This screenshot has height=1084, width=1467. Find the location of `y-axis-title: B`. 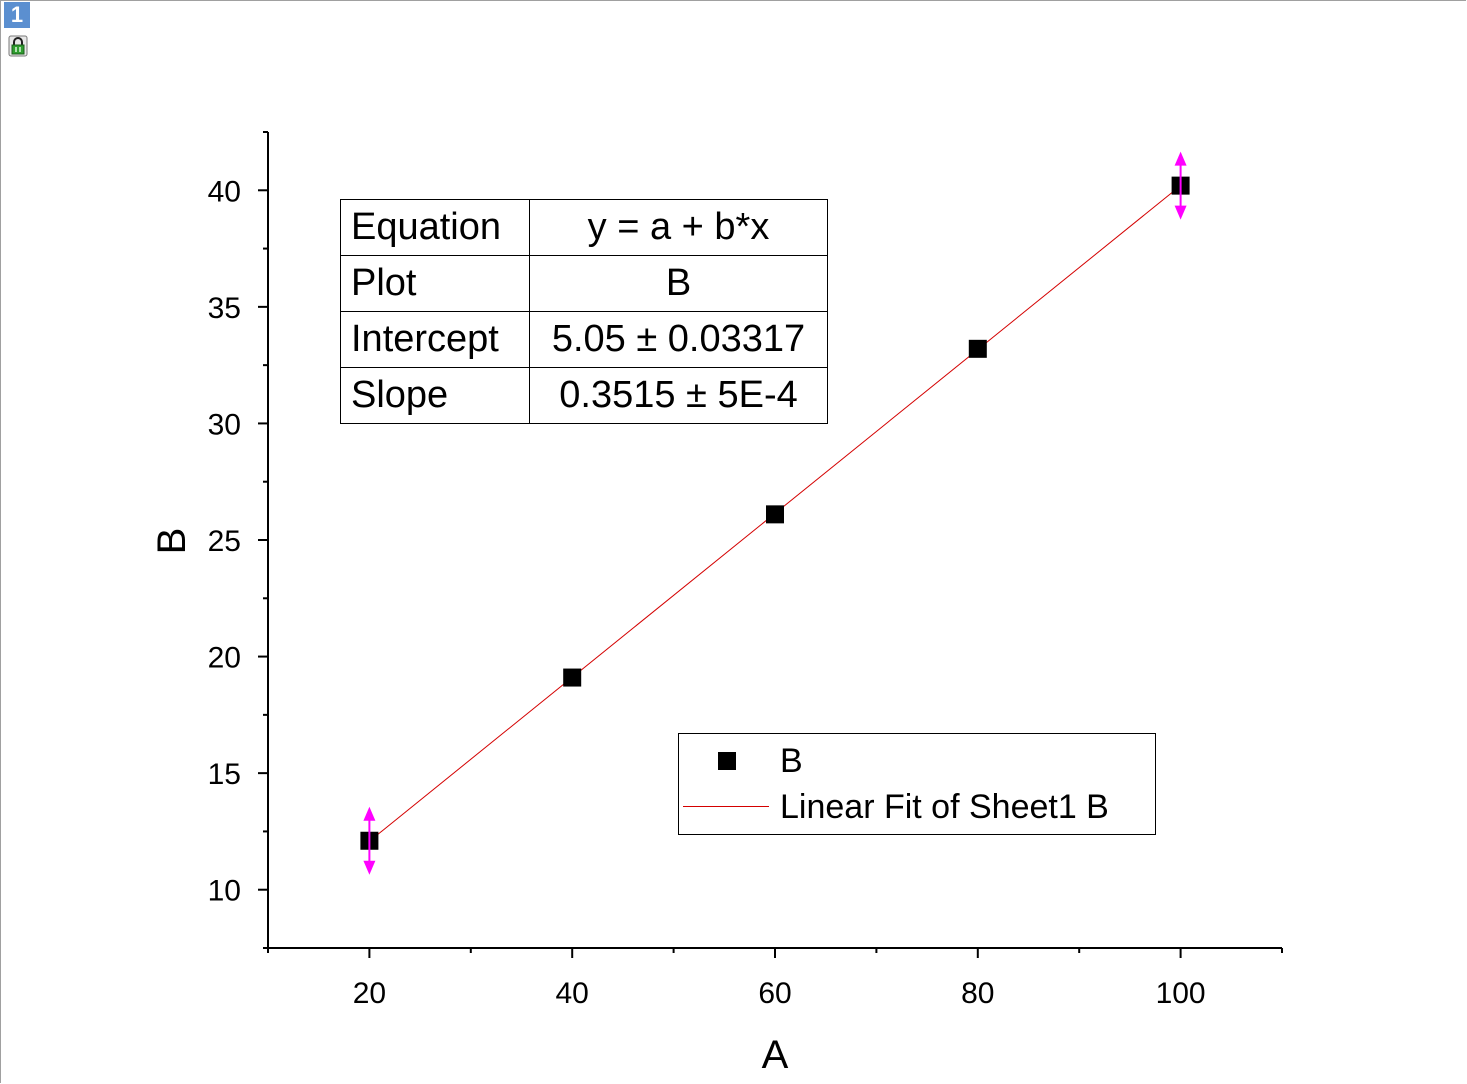

y-axis-title: B is located at coordinates (172, 541).